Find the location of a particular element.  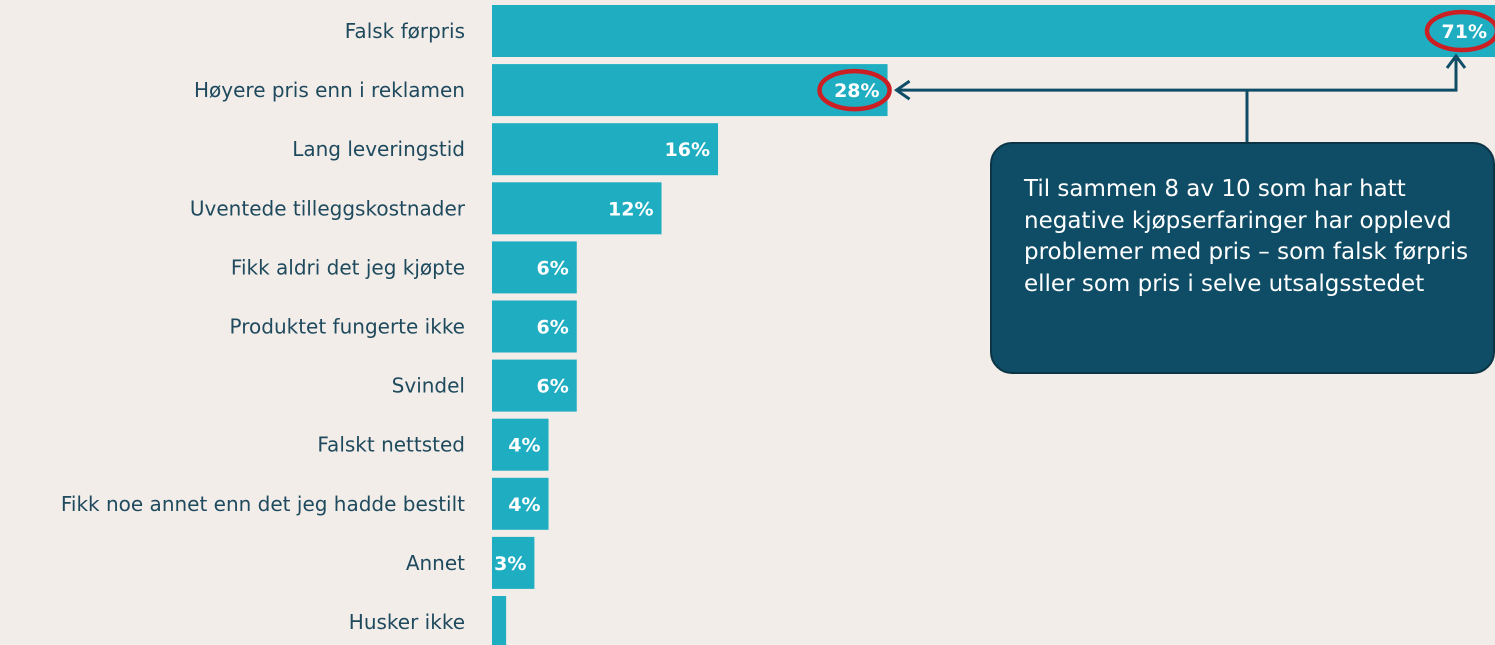

bar-produktet-fungerte-ikke is located at coordinates (534, 326).